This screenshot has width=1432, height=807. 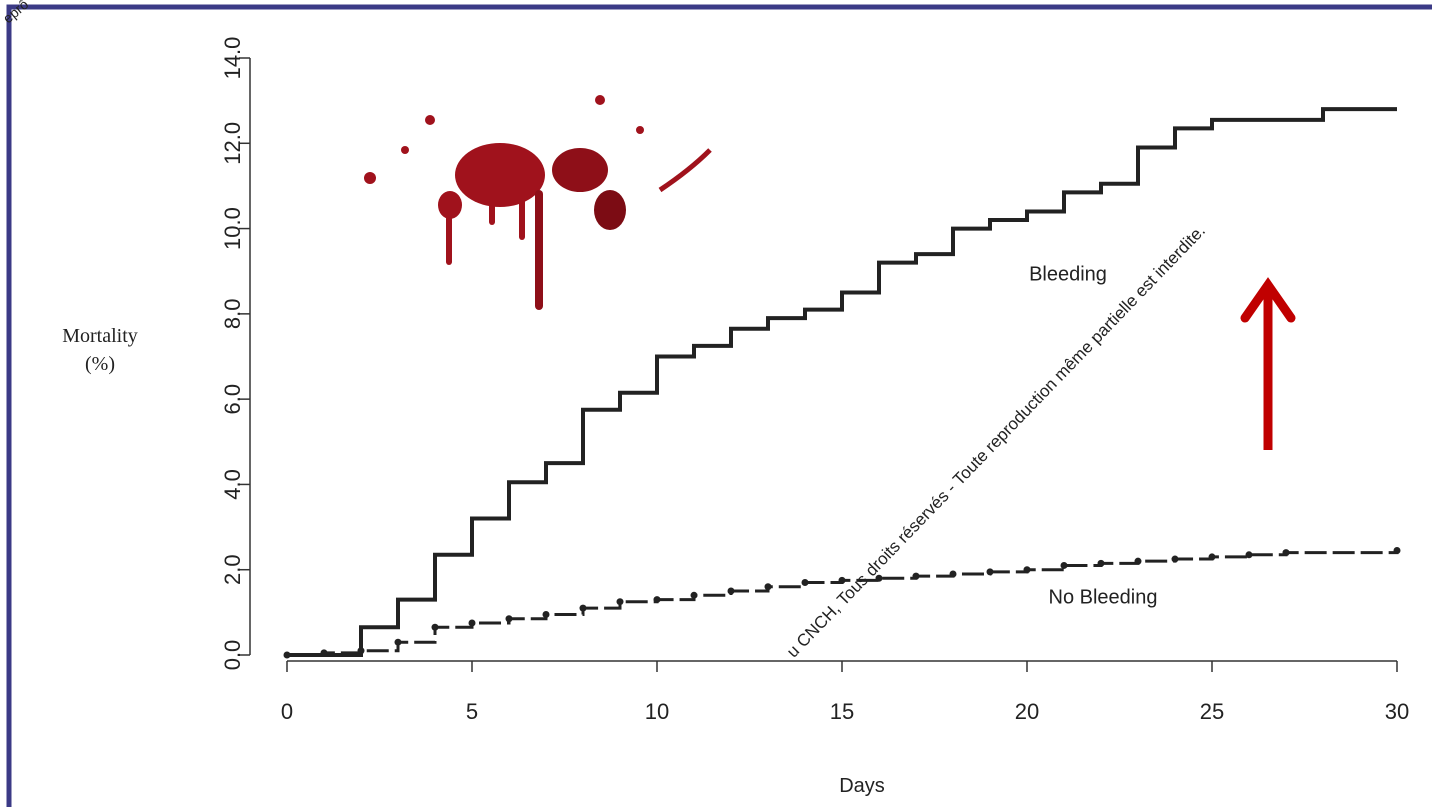 What do you see at coordinates (1397, 711) in the screenshot?
I see `x-tick-label: 30` at bounding box center [1397, 711].